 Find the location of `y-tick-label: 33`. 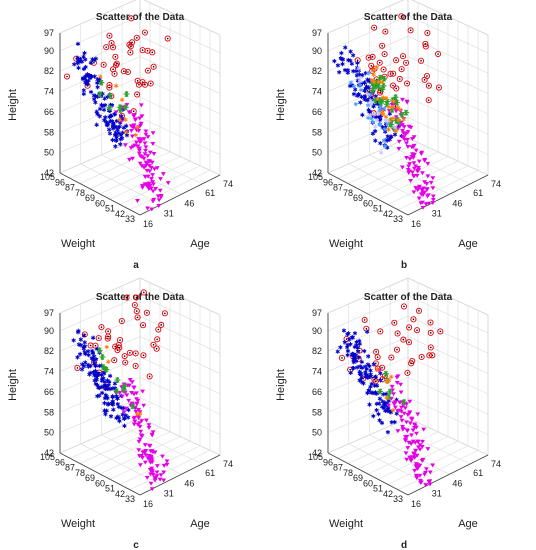

y-tick-label: 33 is located at coordinates (130, 219).